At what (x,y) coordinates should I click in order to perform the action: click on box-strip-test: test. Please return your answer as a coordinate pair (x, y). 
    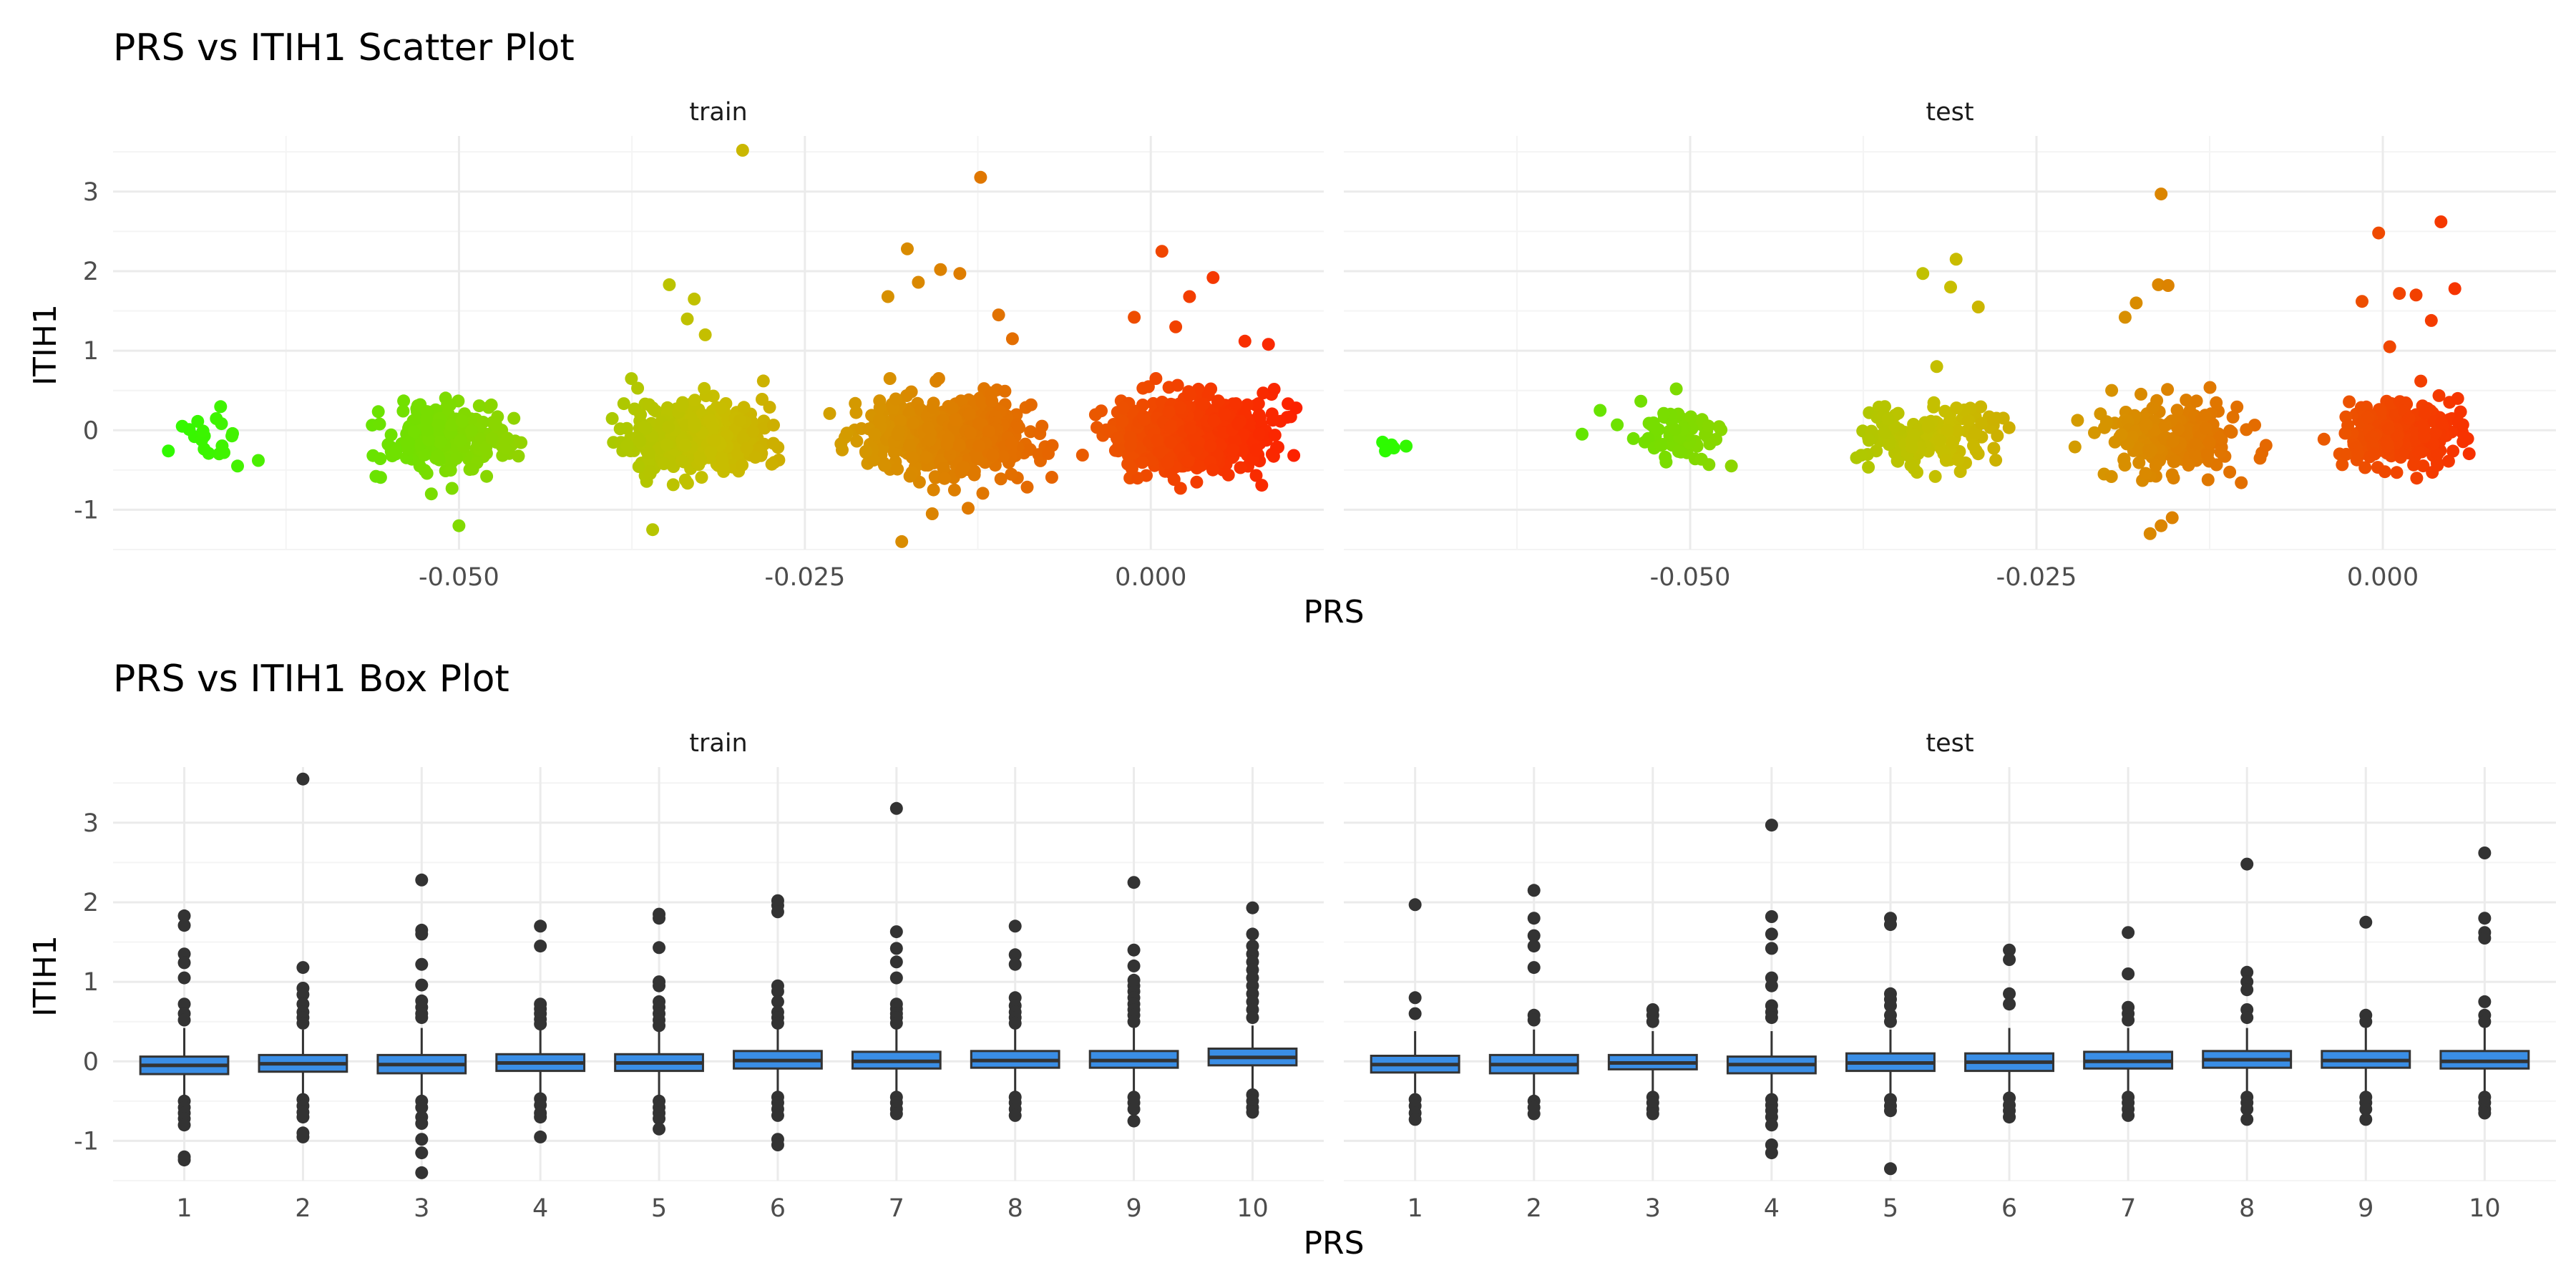
    Looking at the image, I should click on (1950, 743).